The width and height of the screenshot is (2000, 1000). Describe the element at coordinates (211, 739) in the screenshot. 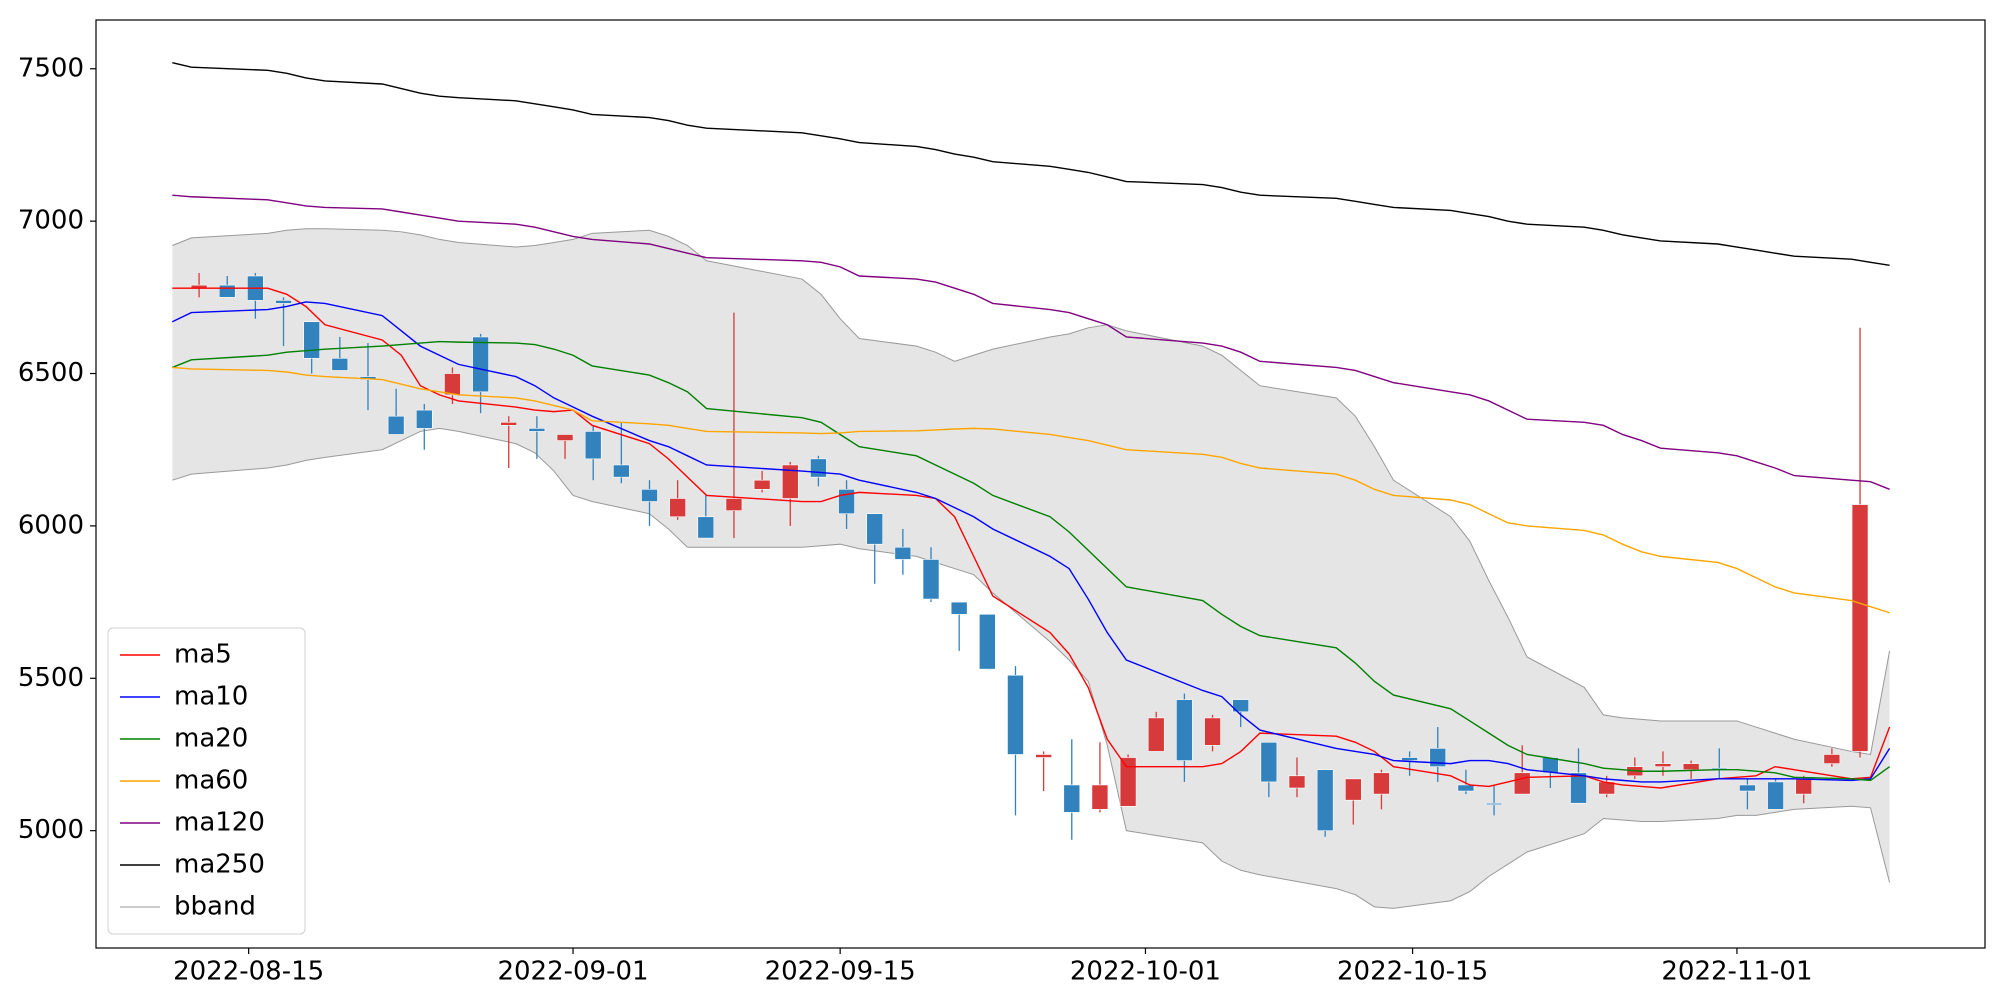

I see `legend-label: ma20` at that location.